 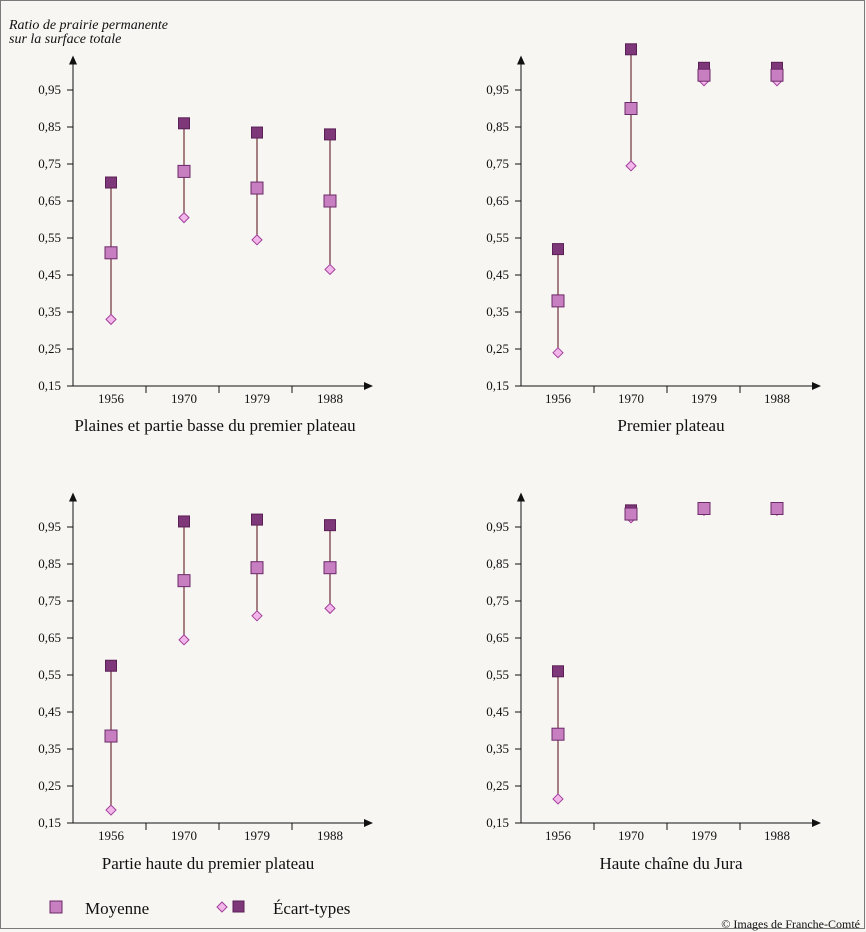 What do you see at coordinates (222, 907) in the screenshot?
I see `legend-lower-diamond-icon` at bounding box center [222, 907].